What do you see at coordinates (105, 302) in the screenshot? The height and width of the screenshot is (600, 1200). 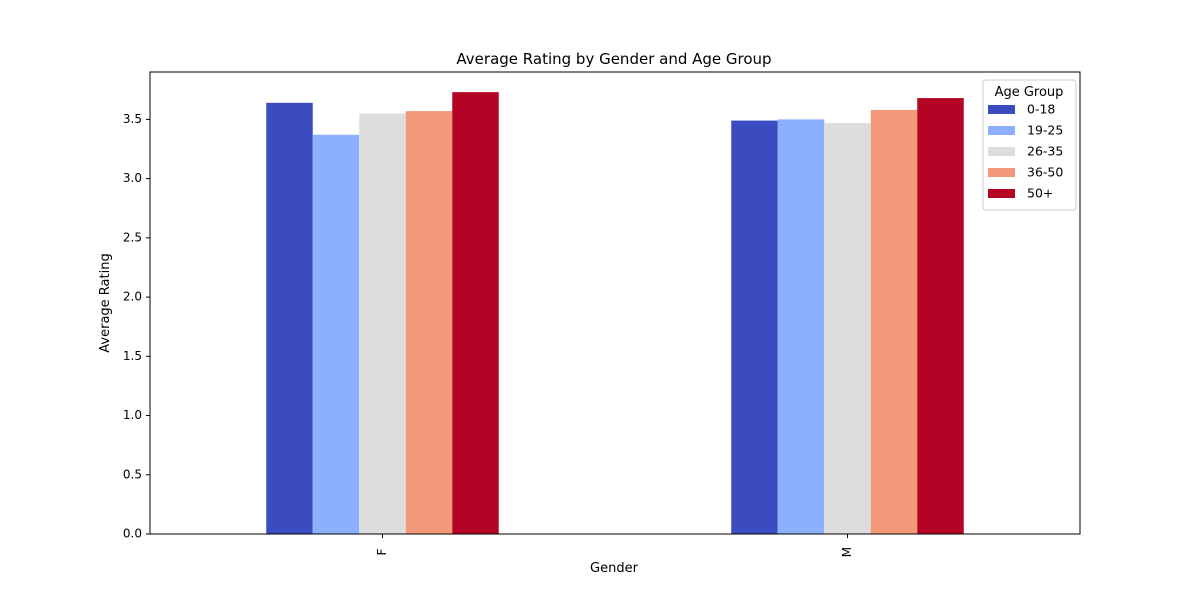 I see `y-axis-label: Average Rating` at bounding box center [105, 302].